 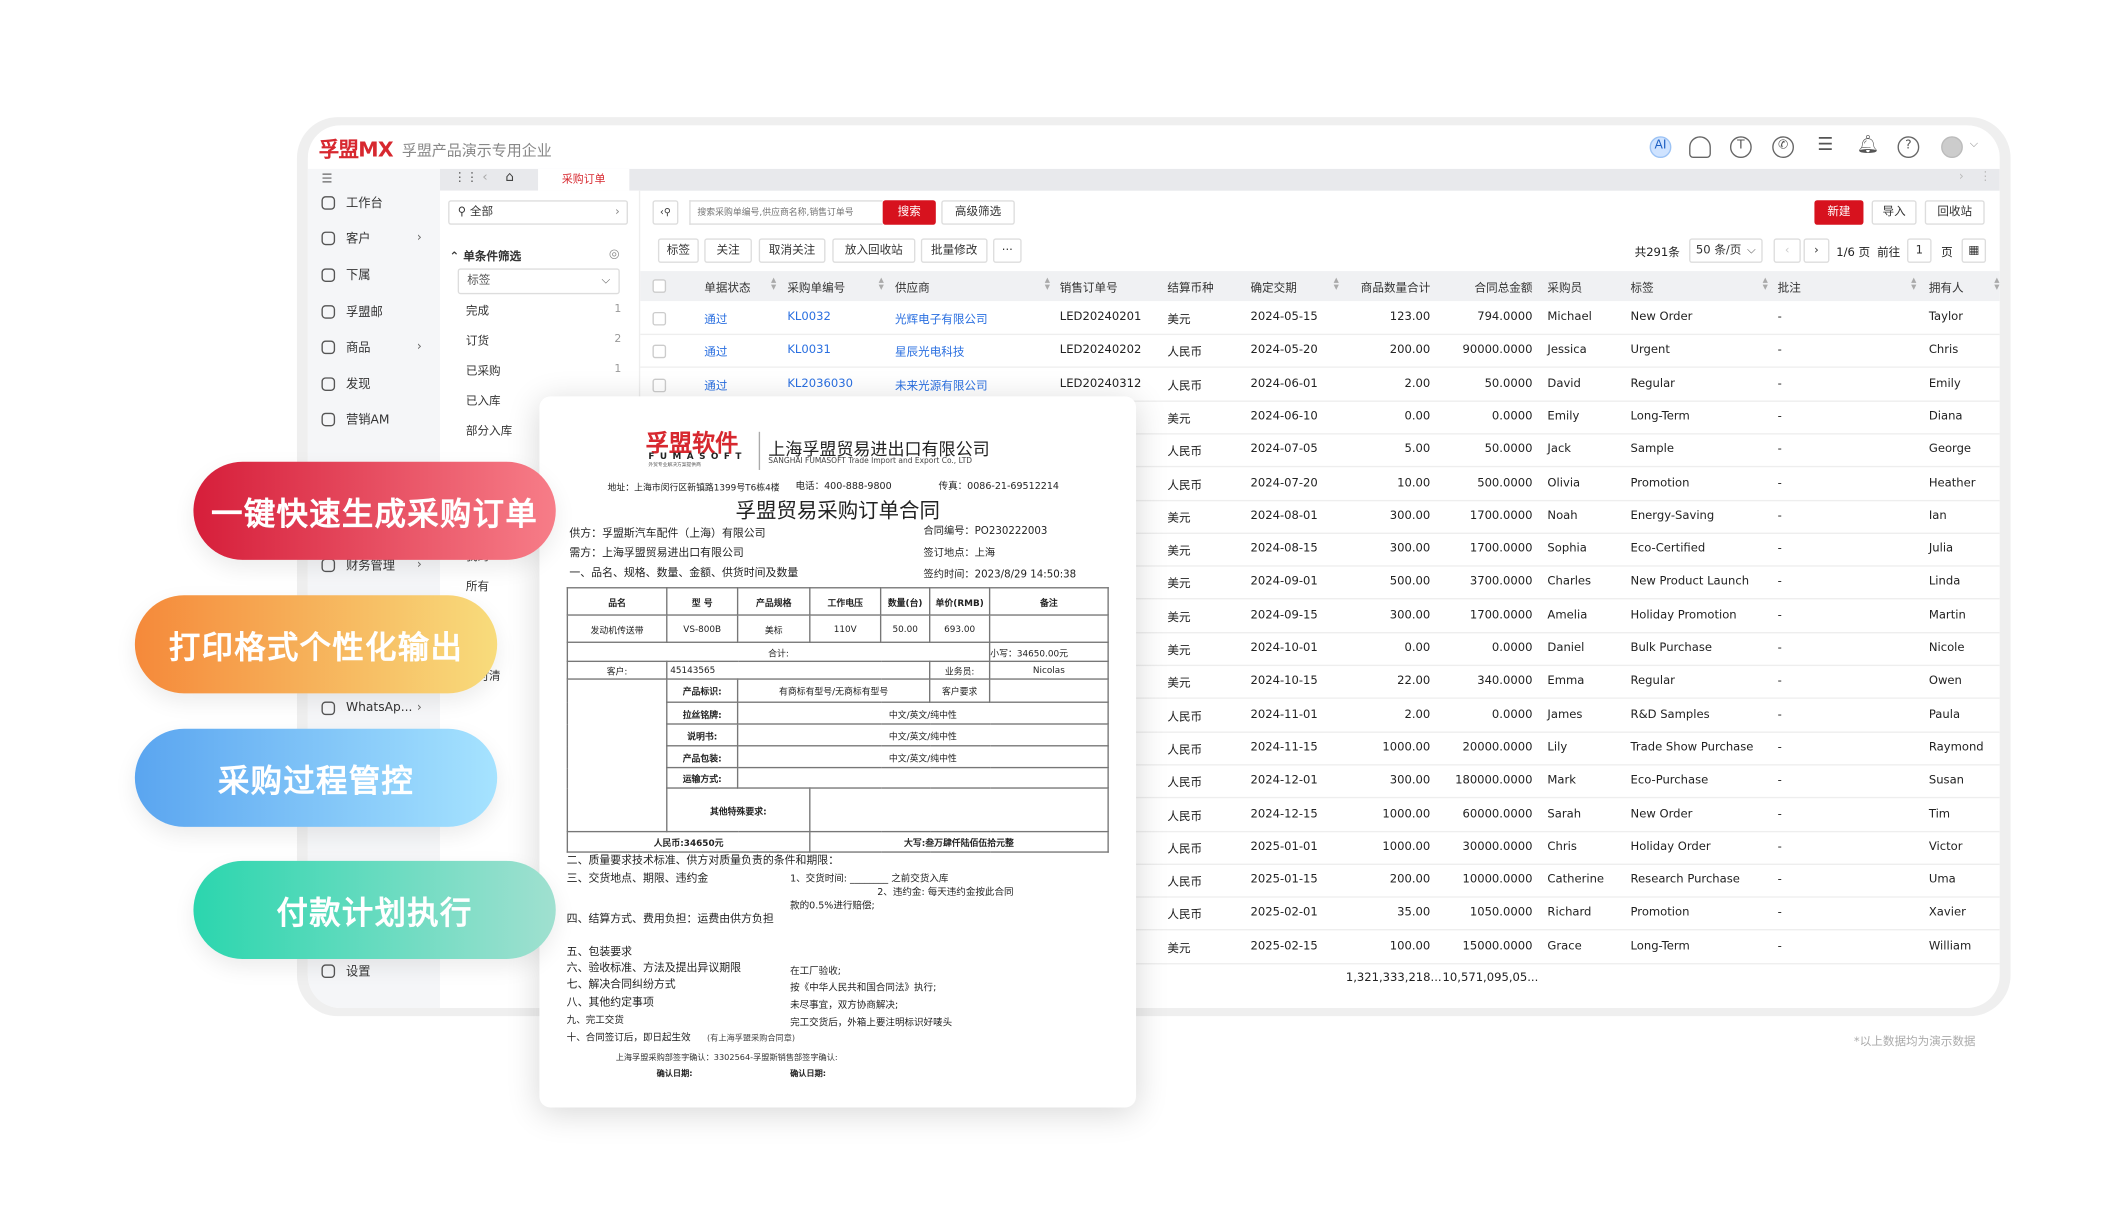 I want to click on next-page-button: ›, so click(x=1816, y=250).